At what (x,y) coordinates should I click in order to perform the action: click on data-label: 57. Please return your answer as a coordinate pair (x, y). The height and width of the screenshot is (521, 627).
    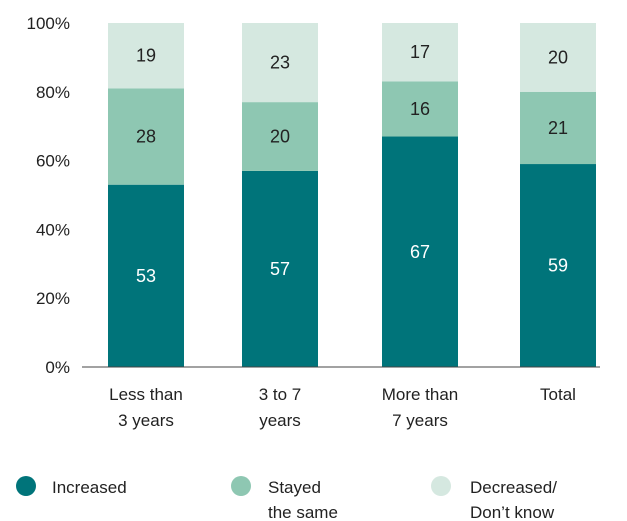
    Looking at the image, I should click on (280, 269).